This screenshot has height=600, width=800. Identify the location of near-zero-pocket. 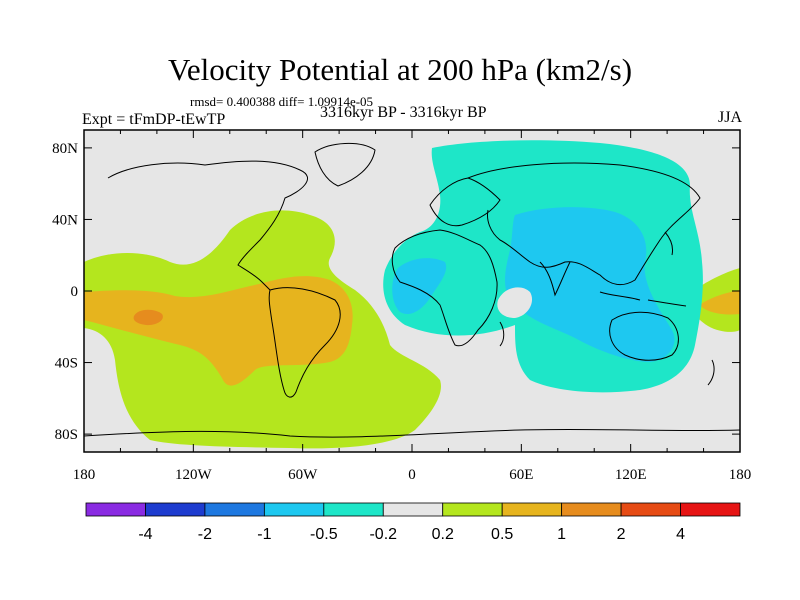
(515, 302).